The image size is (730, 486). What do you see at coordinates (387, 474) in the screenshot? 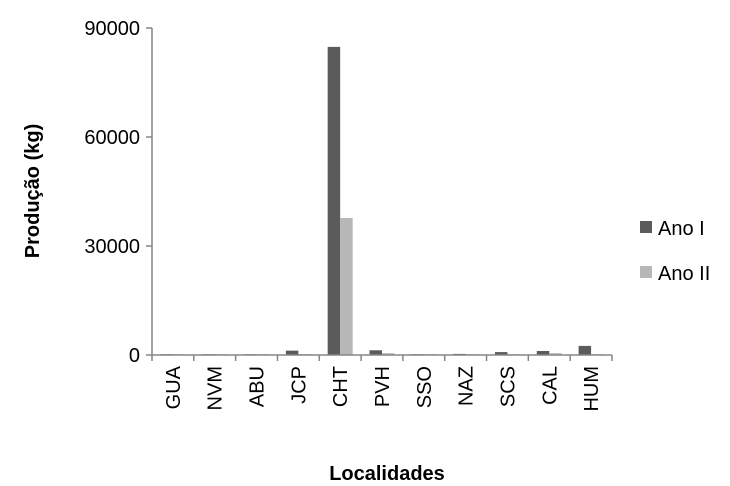
I see `x-axis-title: Localidades` at bounding box center [387, 474].